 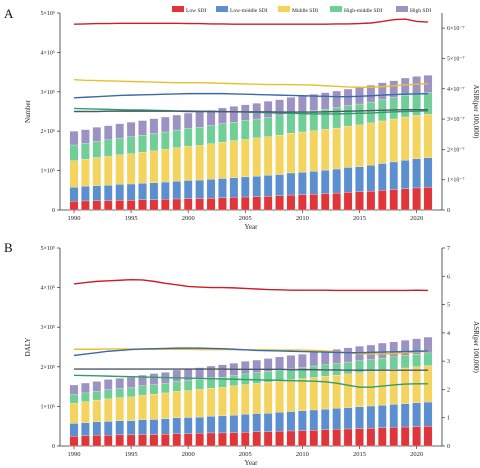 I want to click on y2-tick-label: 2, so click(x=448, y=390).